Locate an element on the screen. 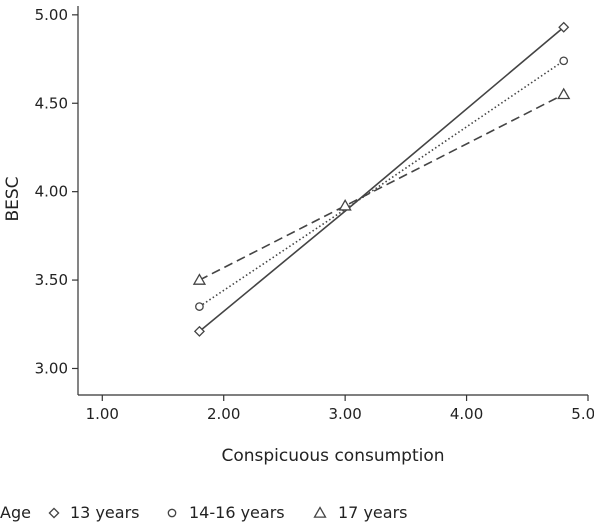 This screenshot has height=525, width=594. y-tick-label: 3.00 is located at coordinates (51, 368).